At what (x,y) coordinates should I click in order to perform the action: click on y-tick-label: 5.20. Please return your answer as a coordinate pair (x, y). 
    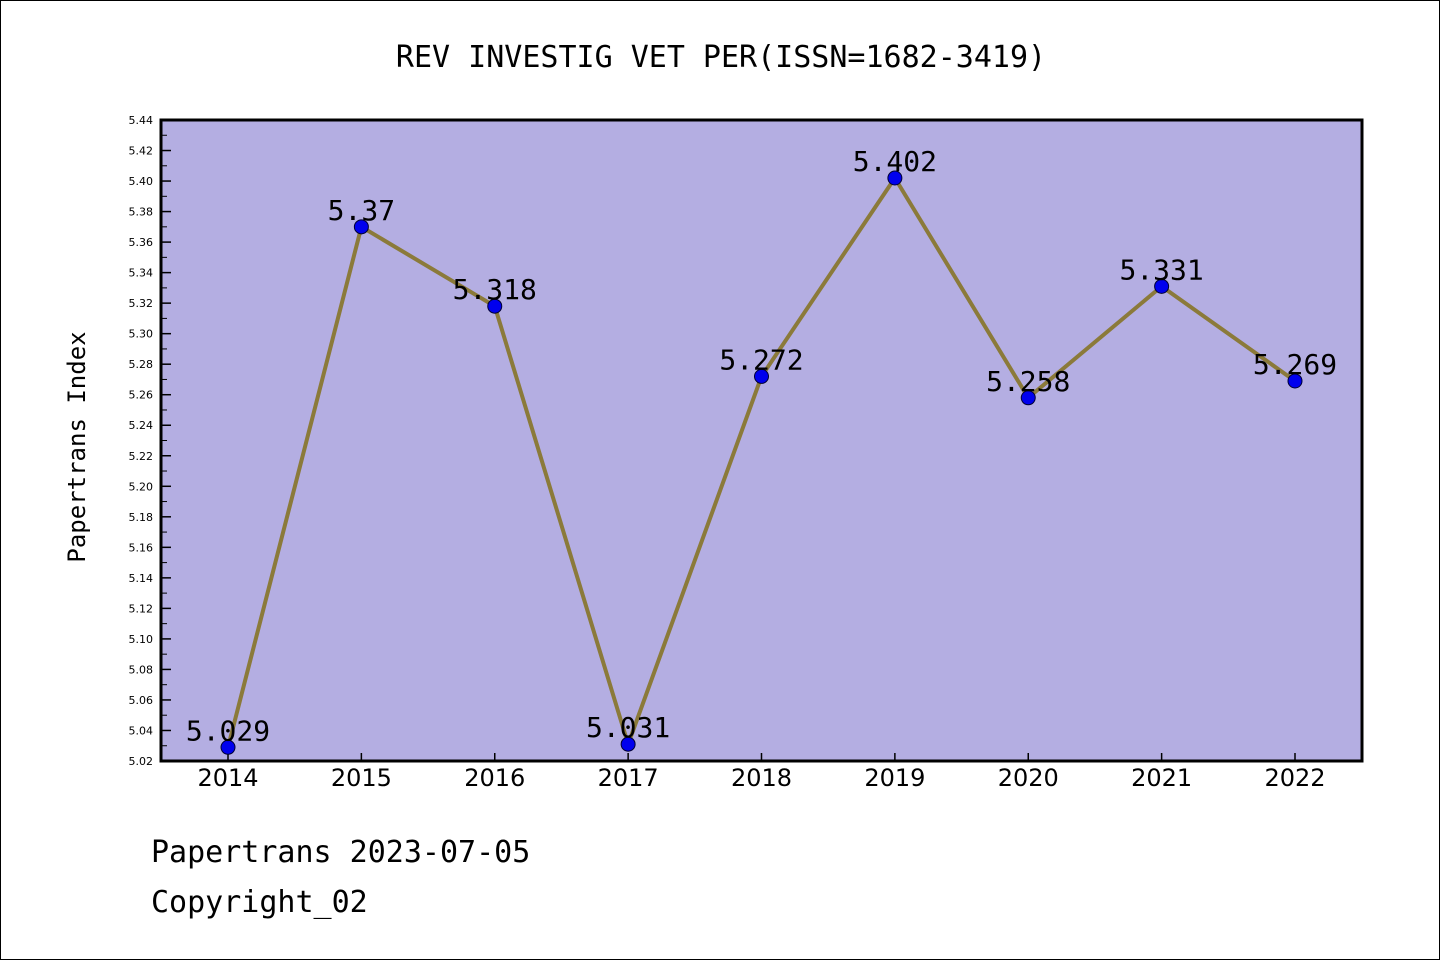
    Looking at the image, I should click on (141, 486).